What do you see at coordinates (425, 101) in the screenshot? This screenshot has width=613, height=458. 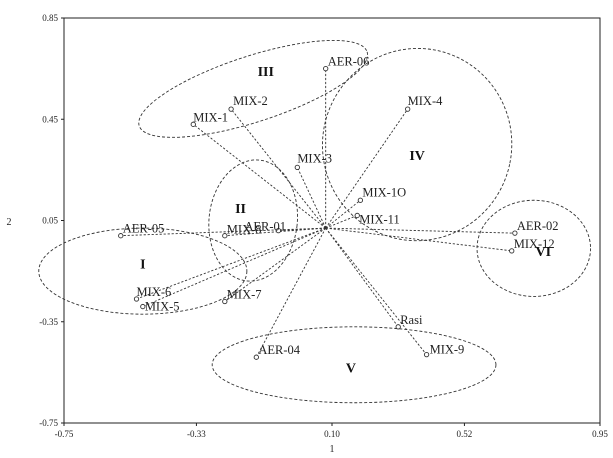 I see `point-label-mix-4: MIX-4` at bounding box center [425, 101].